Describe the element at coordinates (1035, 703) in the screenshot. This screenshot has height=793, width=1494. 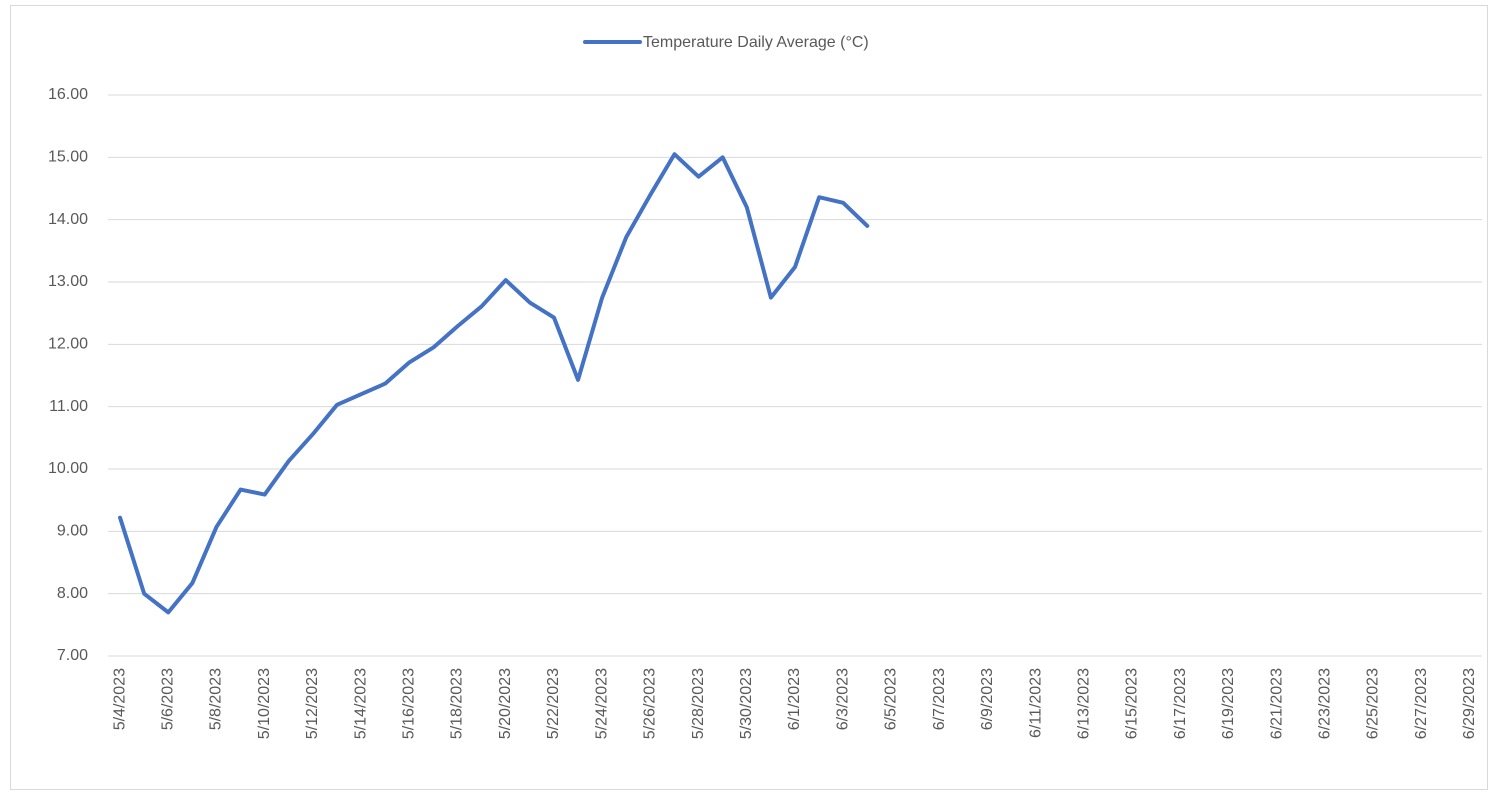
I see `x-tick-label: 6/11/2023` at that location.